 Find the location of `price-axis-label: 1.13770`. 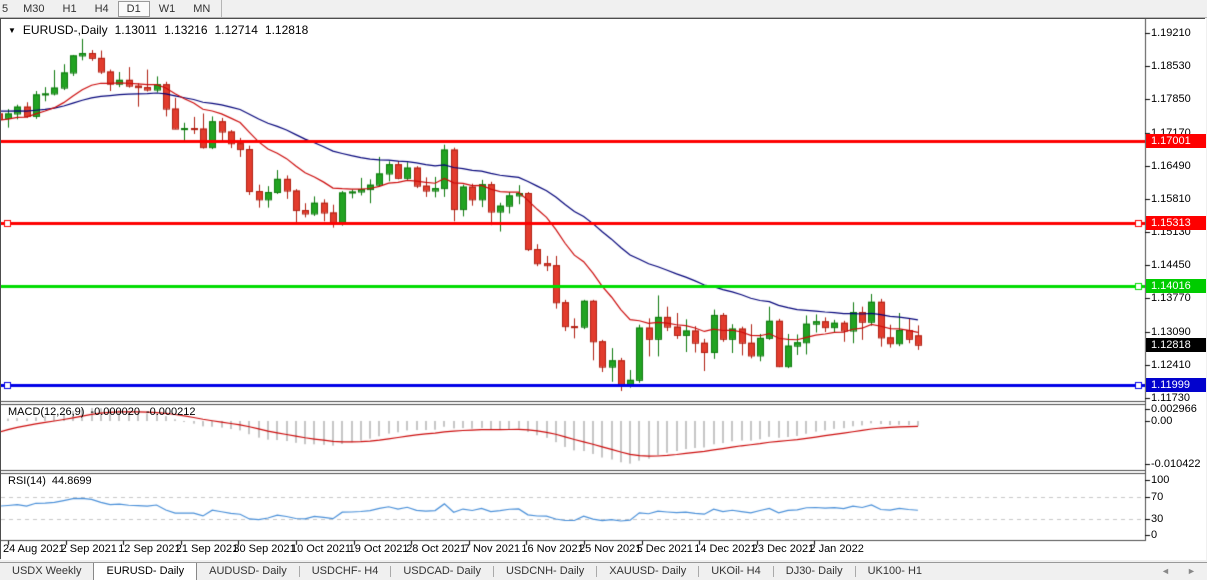

price-axis-label: 1.13770 is located at coordinates (1171, 298).